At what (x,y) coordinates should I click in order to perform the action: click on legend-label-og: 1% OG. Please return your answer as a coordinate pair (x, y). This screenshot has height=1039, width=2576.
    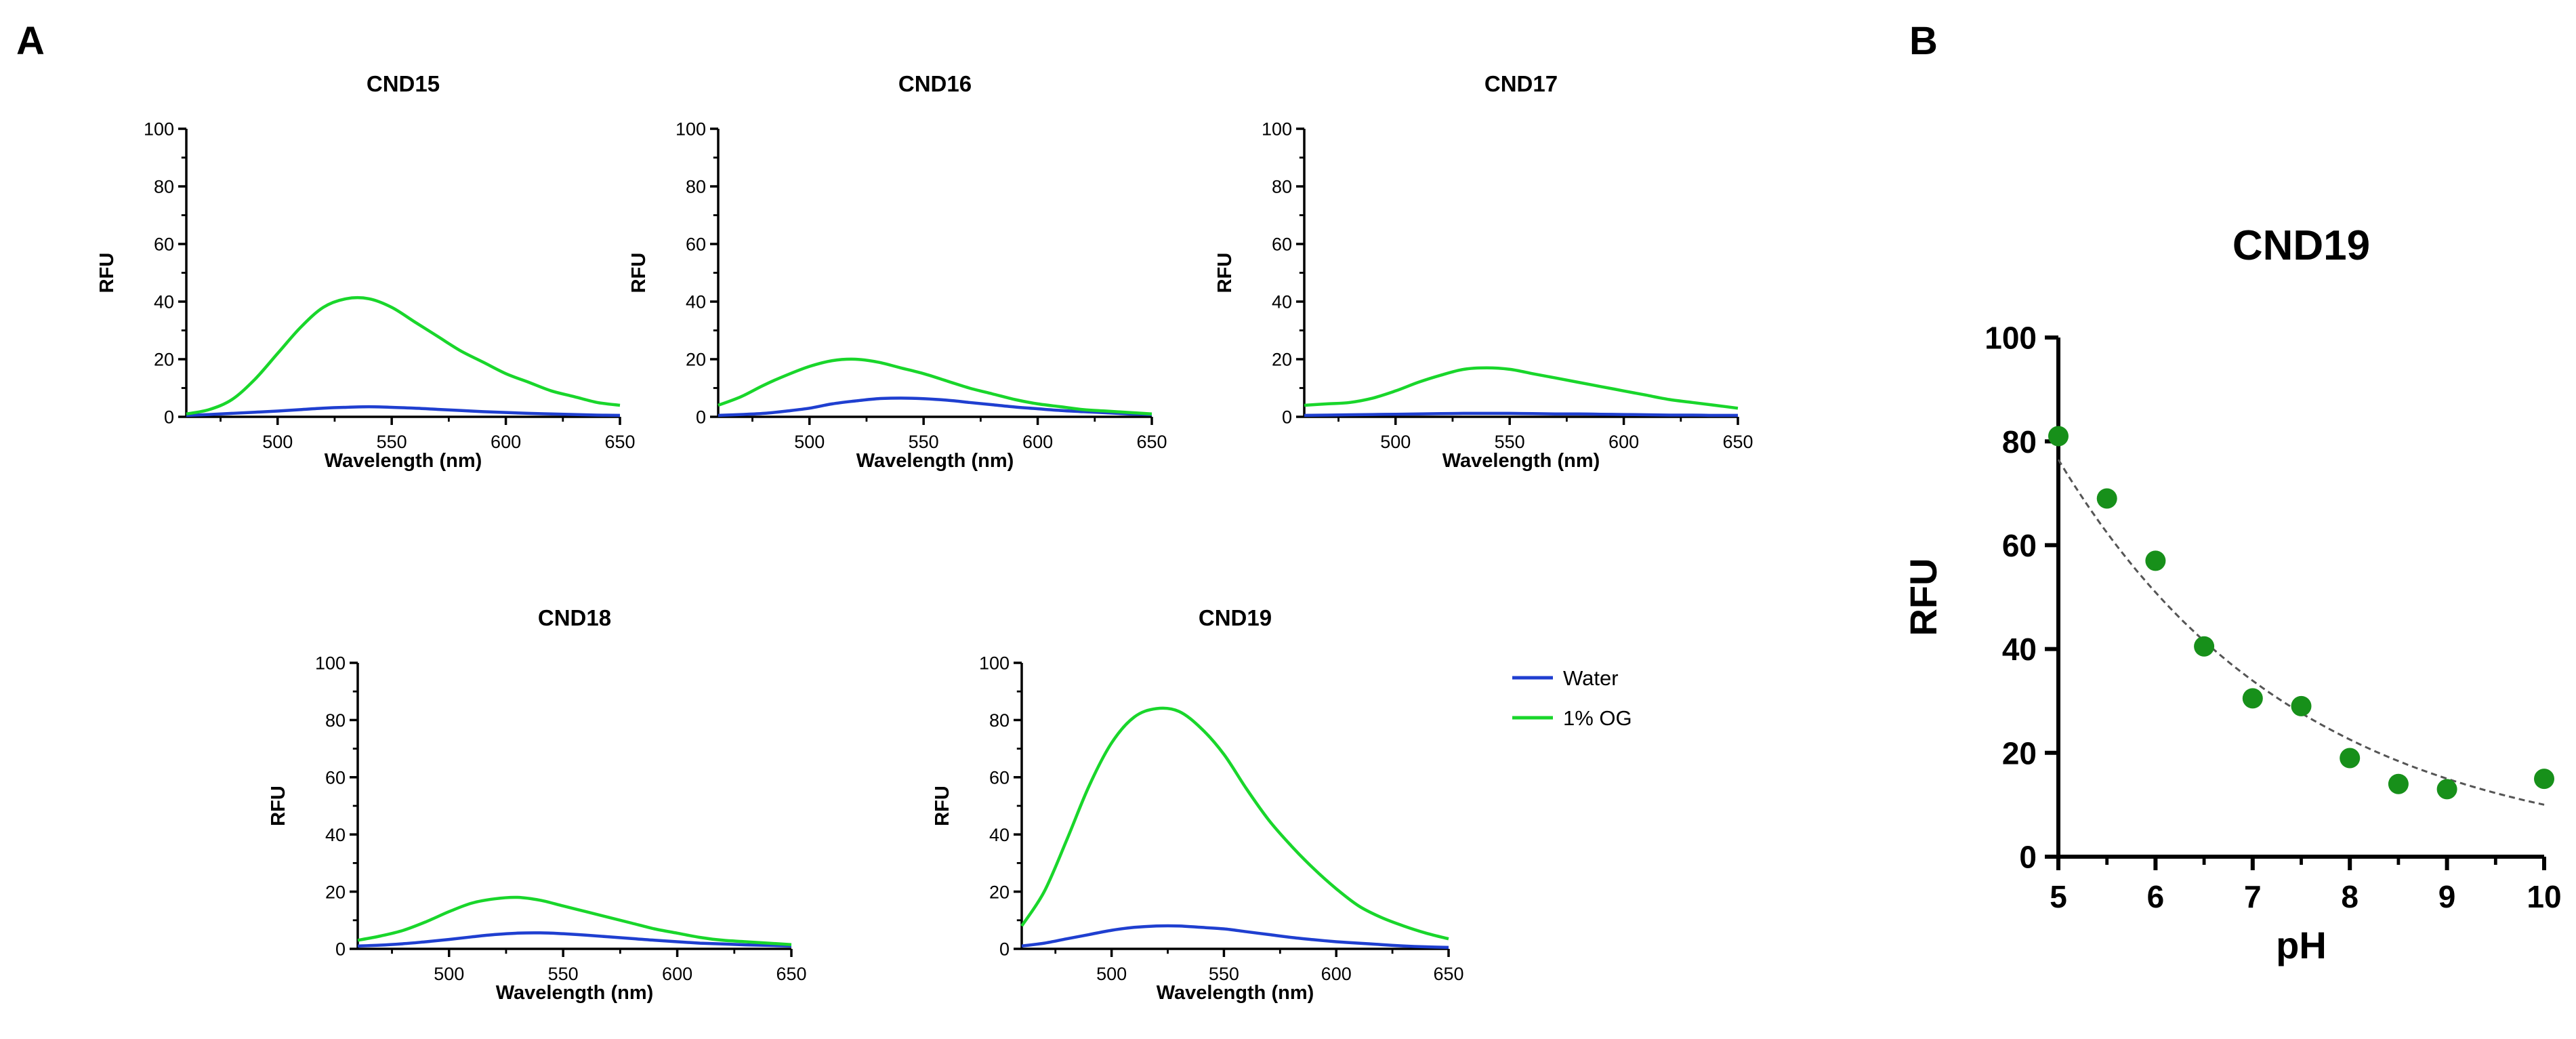
    Looking at the image, I should click on (1597, 718).